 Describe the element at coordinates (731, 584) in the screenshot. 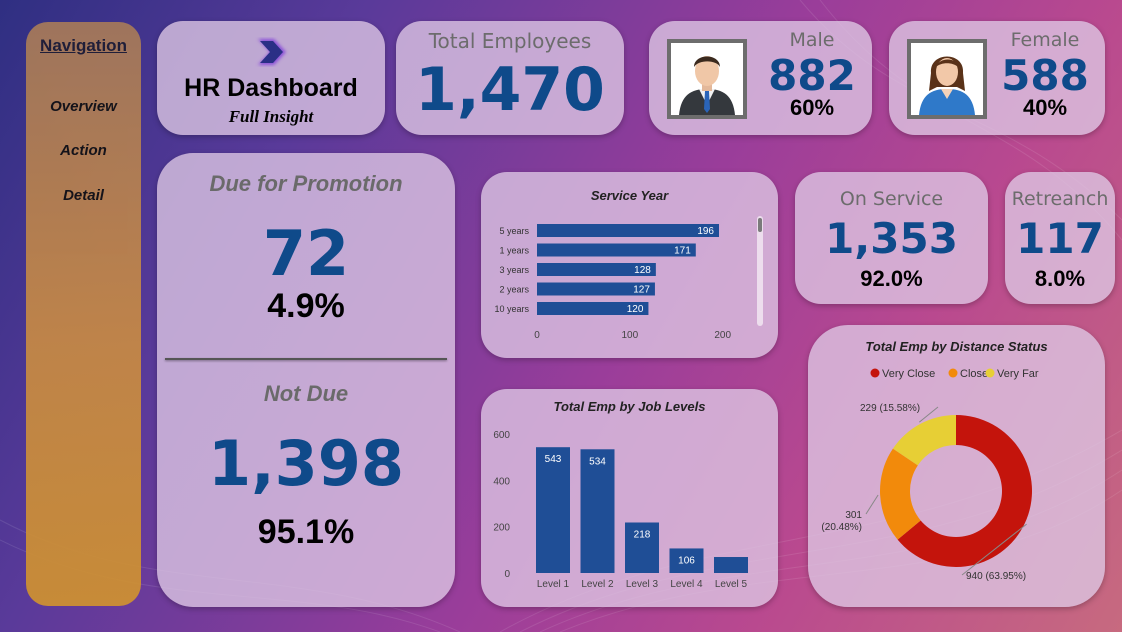

I see `job-levels-category-label: Level 5` at that location.